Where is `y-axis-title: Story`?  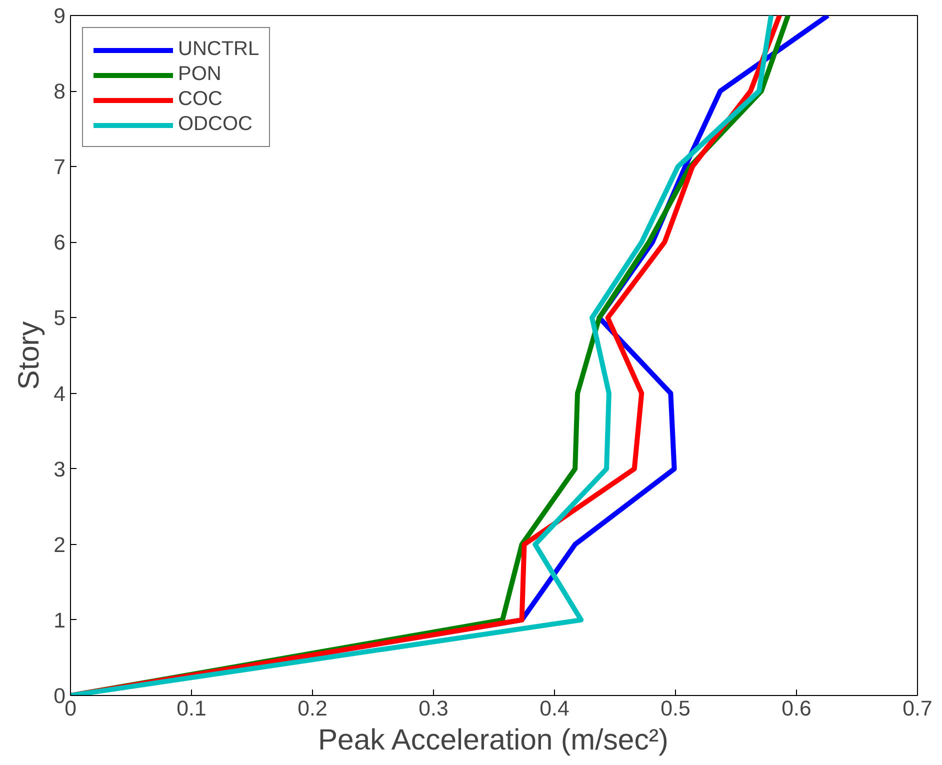 y-axis-title: Story is located at coordinates (29, 355).